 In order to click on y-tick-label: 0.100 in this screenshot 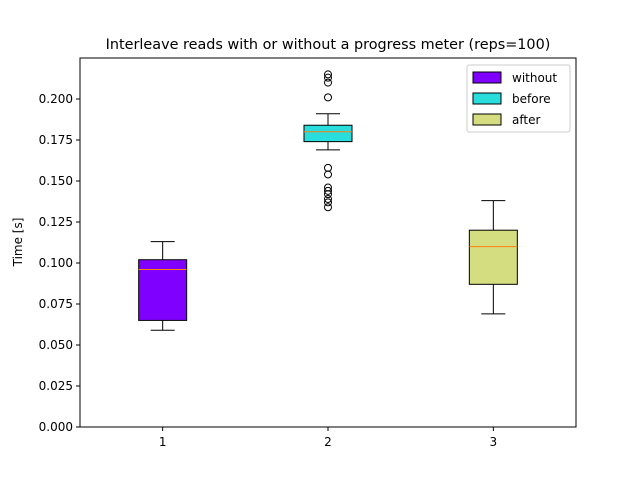, I will do `click(56, 263)`.